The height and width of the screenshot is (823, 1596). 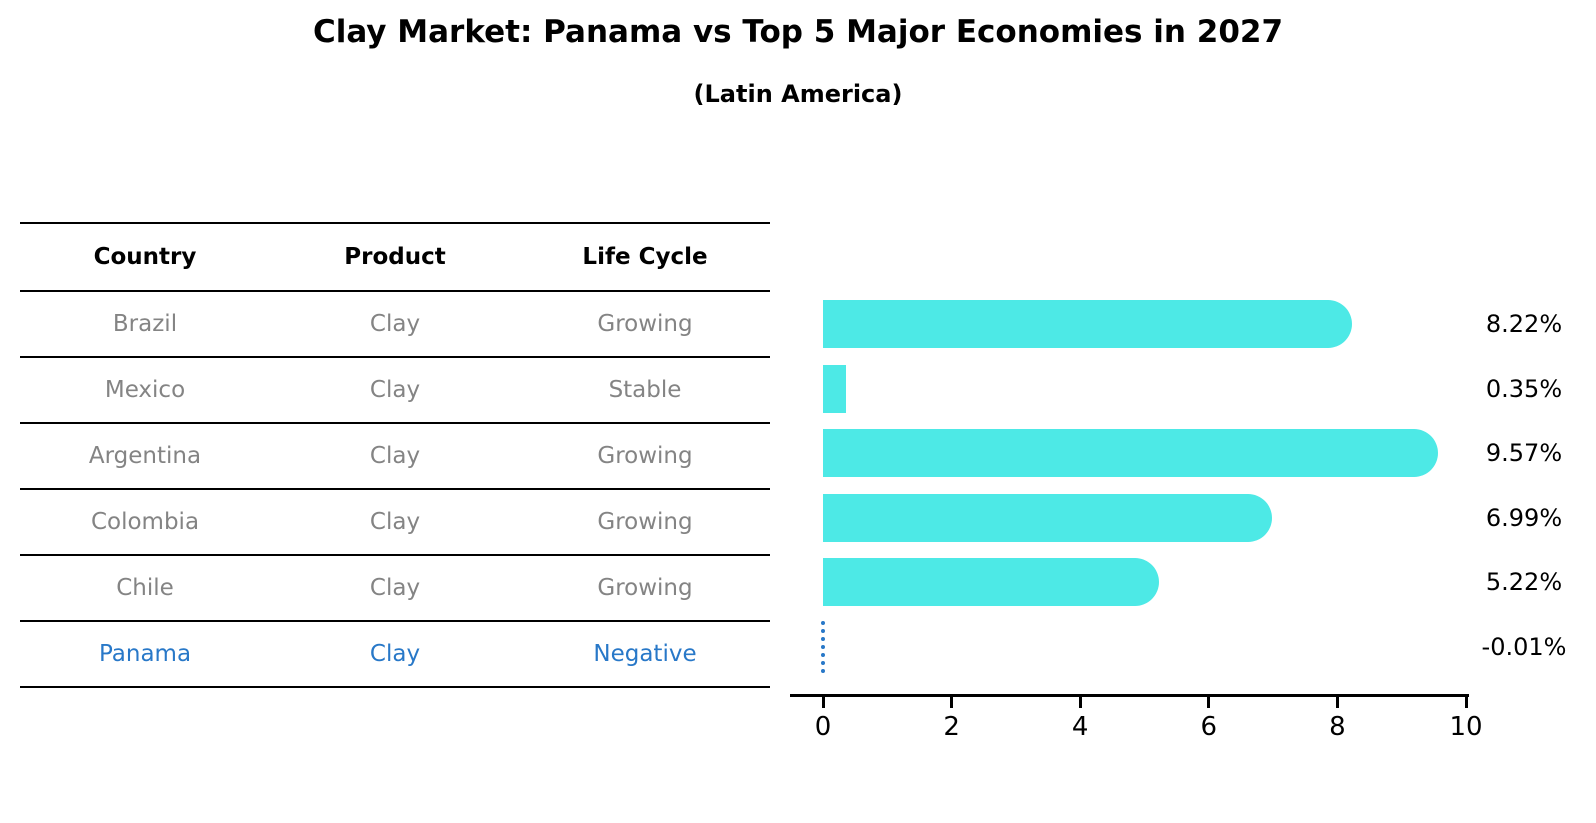 I want to click on table-header-row: Country Product Life Cycle, so click(x=395, y=257).